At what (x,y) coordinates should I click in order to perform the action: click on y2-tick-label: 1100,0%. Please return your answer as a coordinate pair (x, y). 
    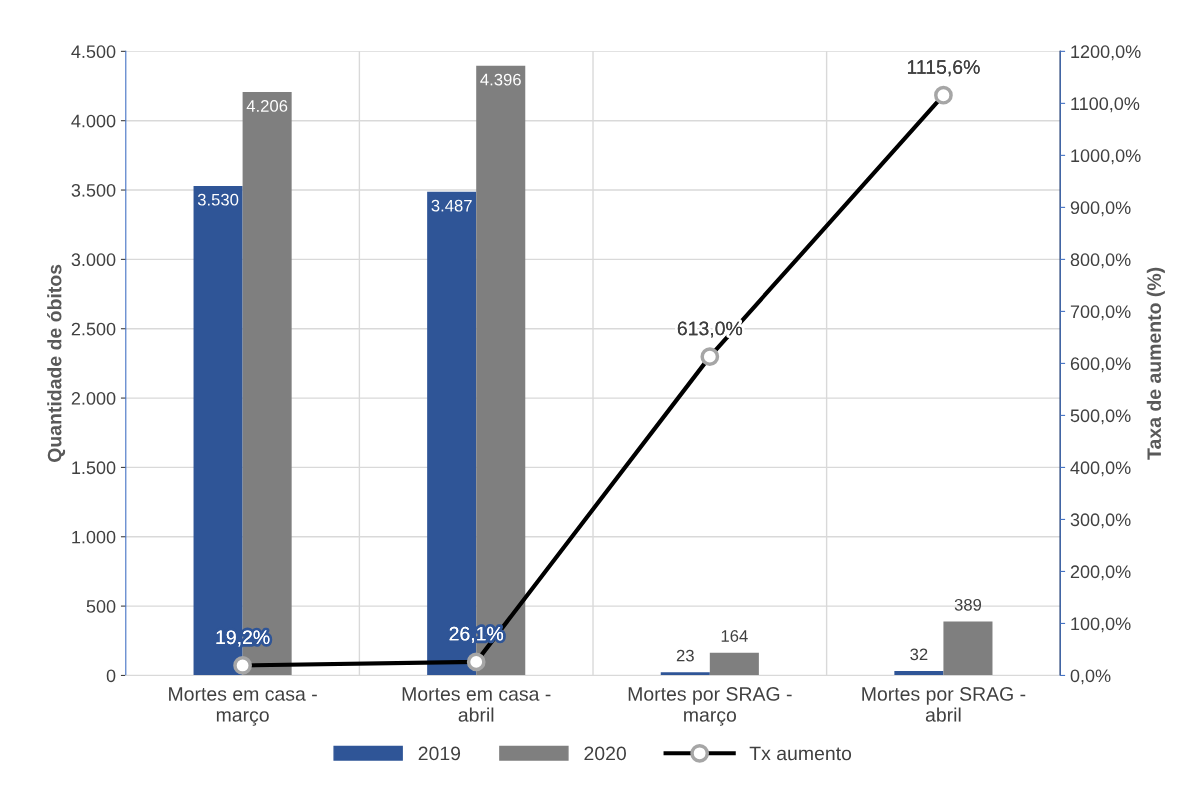
    Looking at the image, I should click on (1105, 105).